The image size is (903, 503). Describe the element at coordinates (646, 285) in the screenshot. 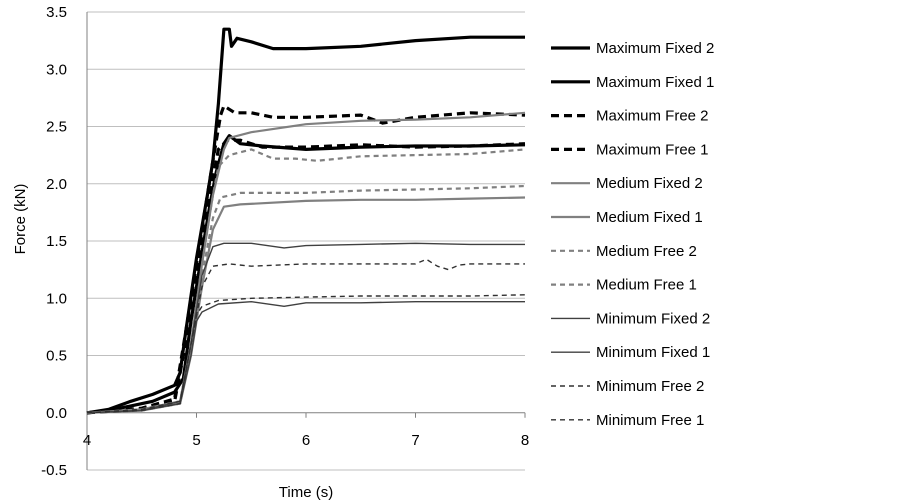

I see `legend-label: Medium Free 1` at that location.